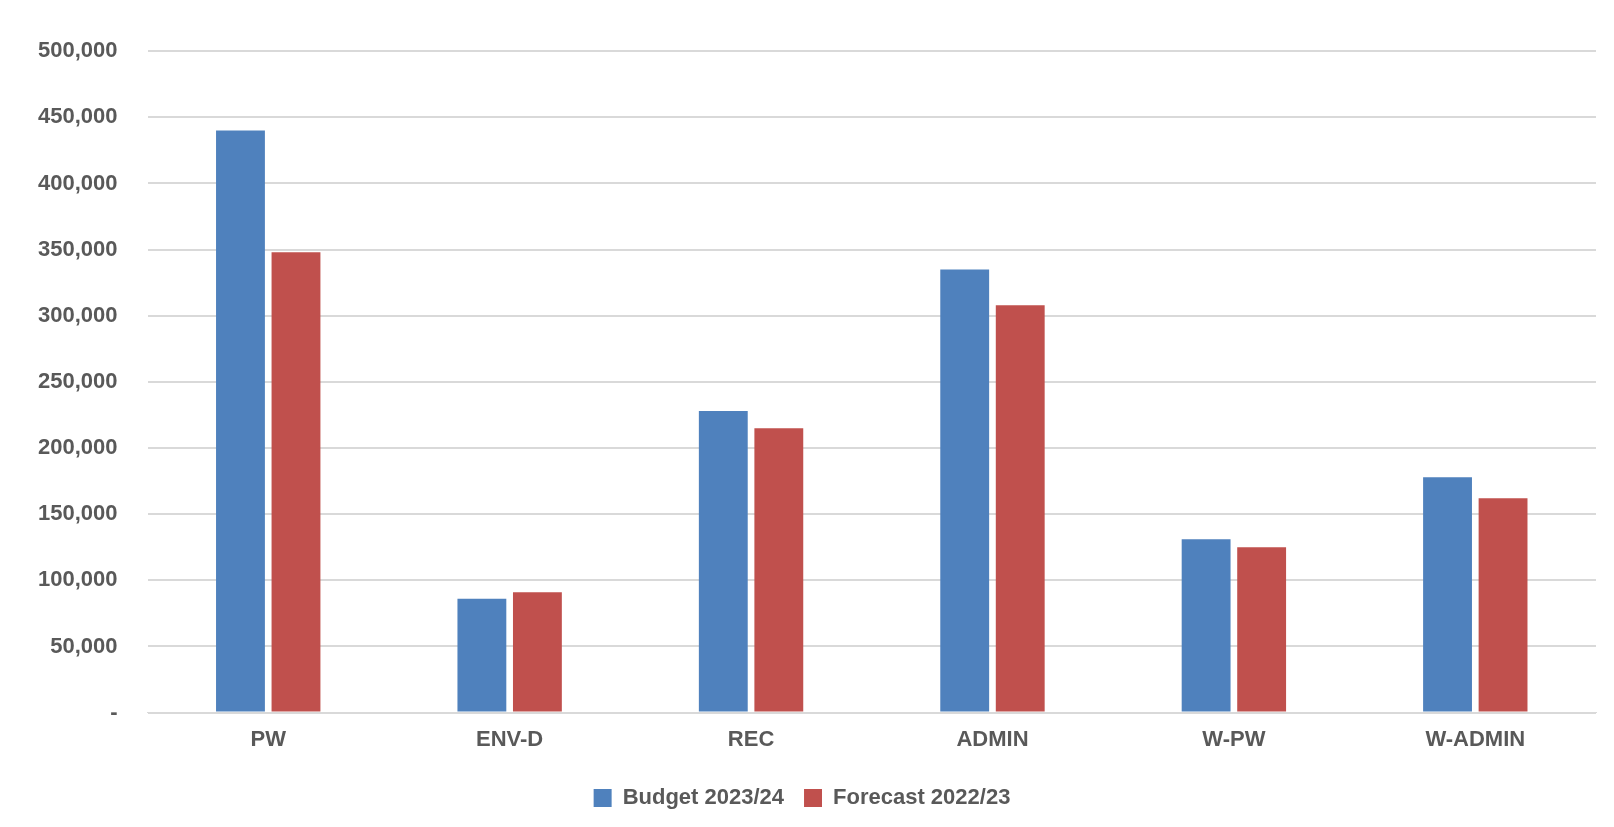 The height and width of the screenshot is (827, 1614). I want to click on x-tick-label: ADMIN, so click(992, 738).